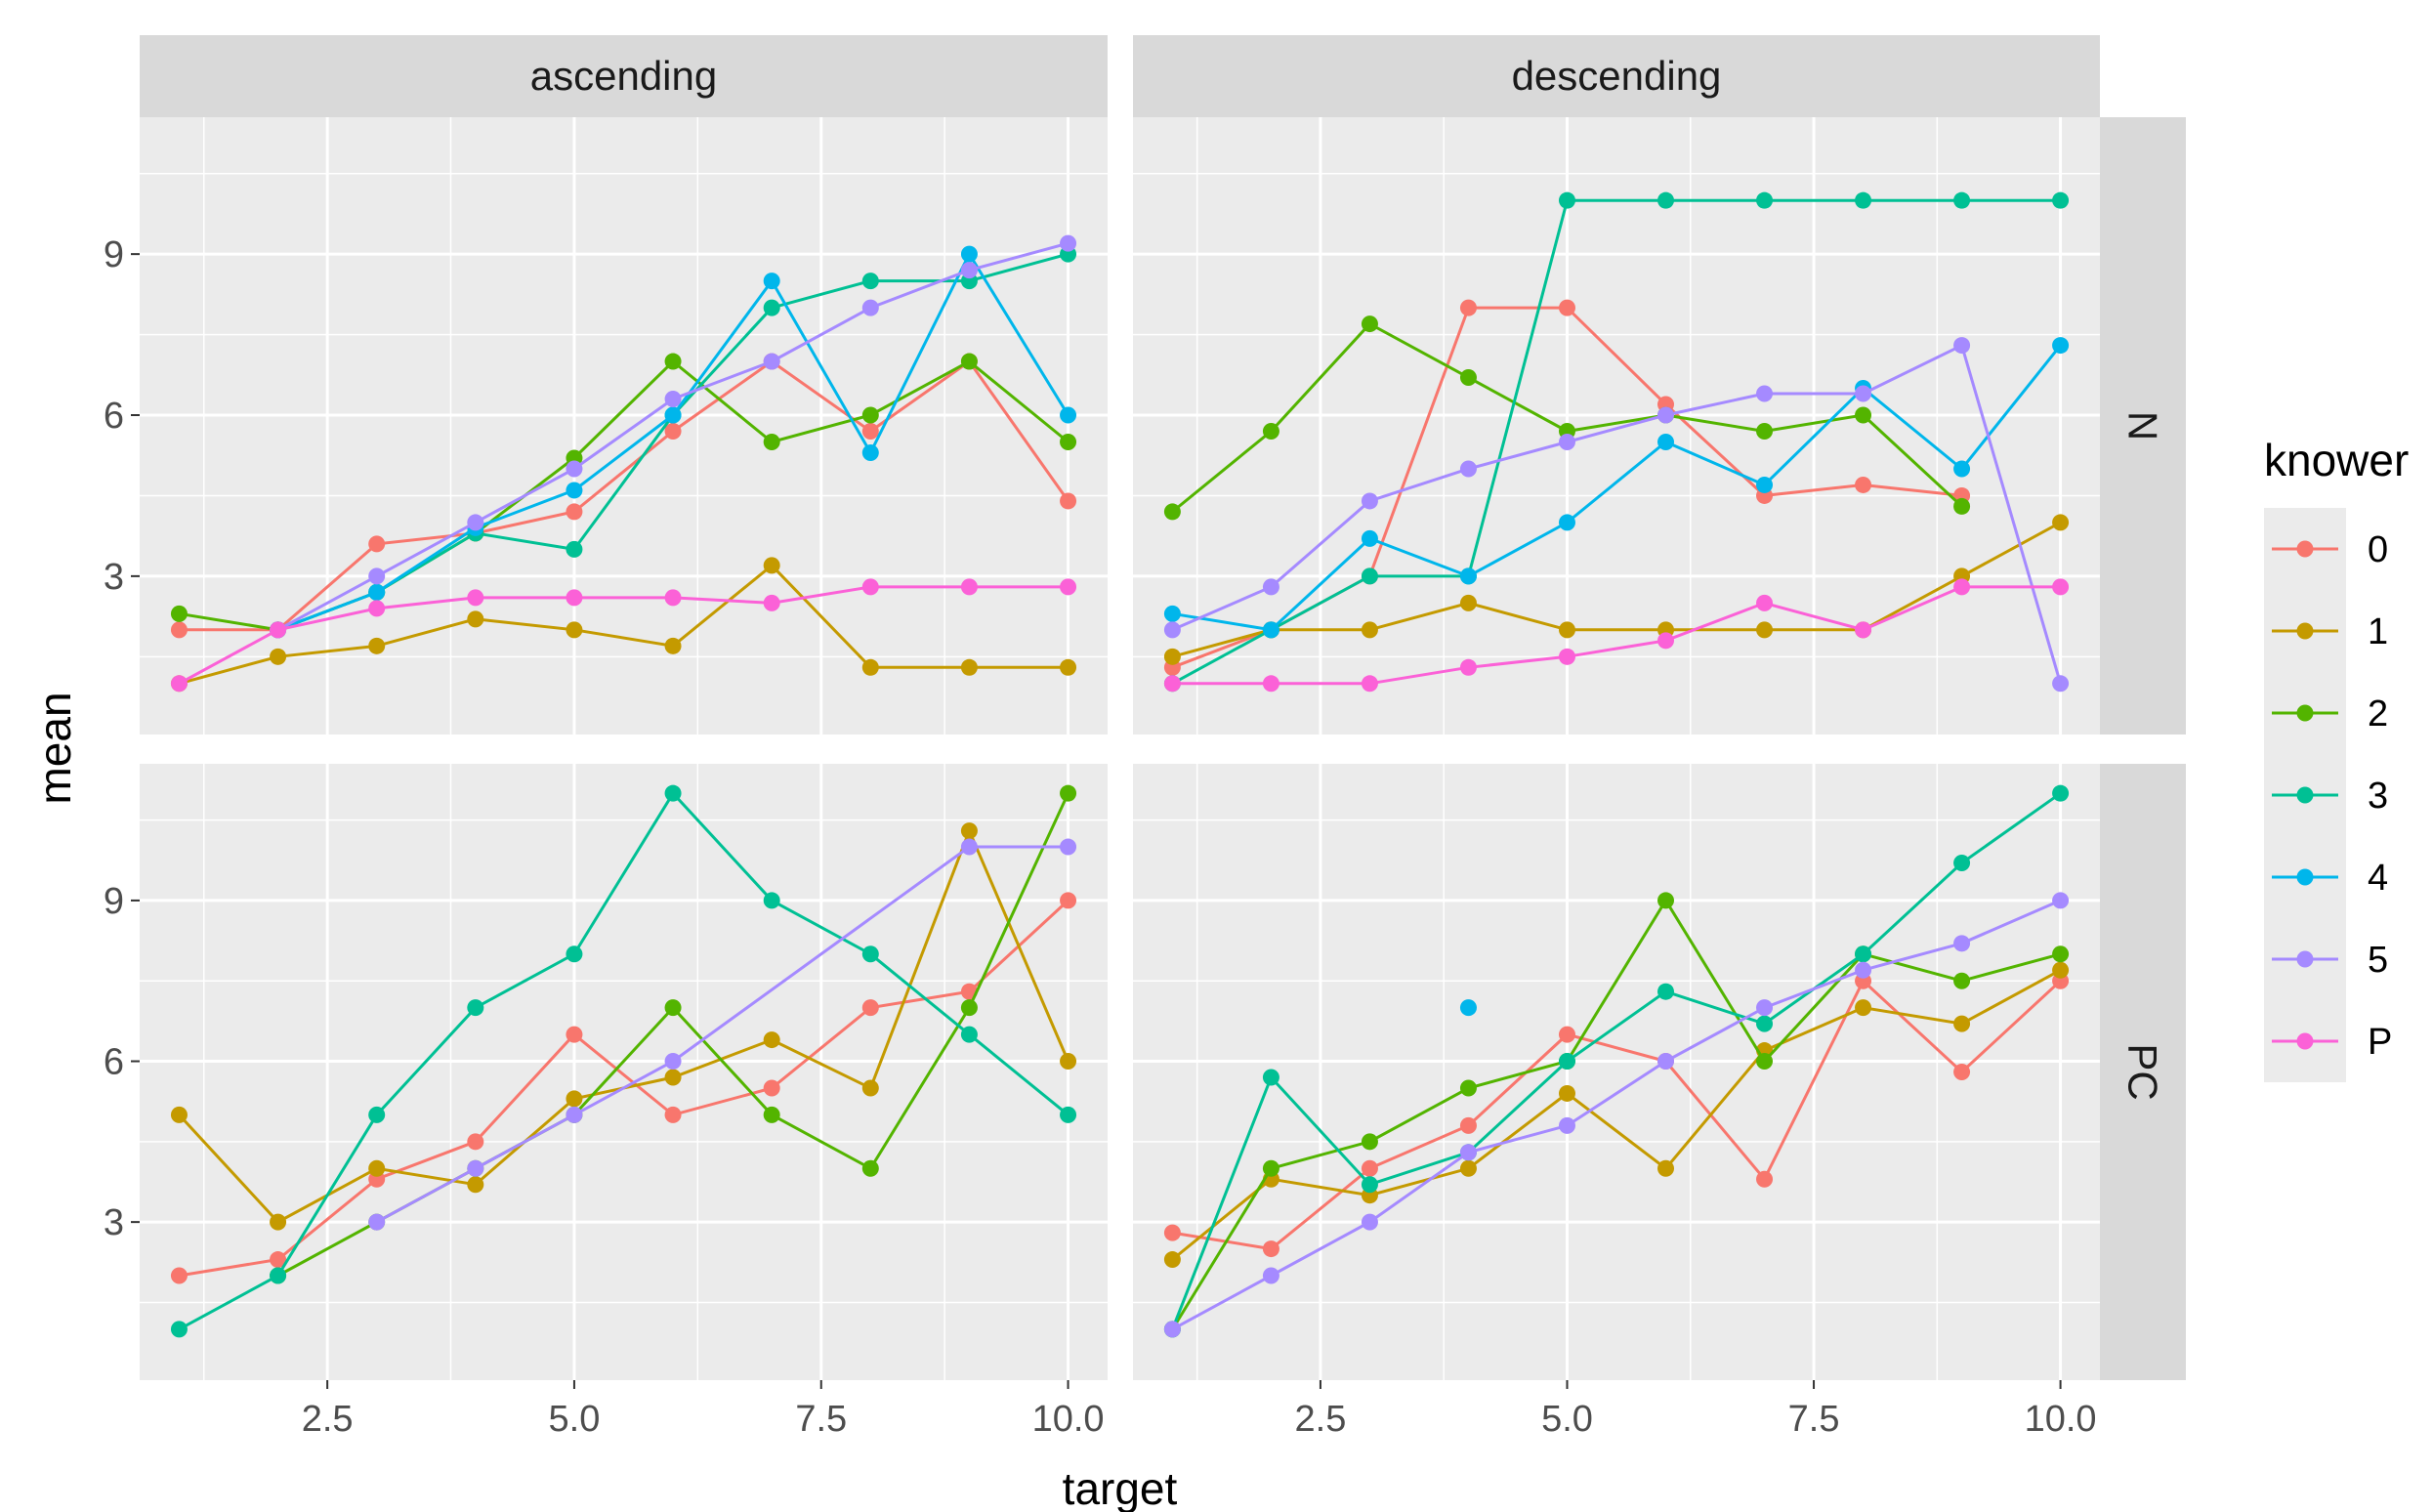  What do you see at coordinates (2378, 549) in the screenshot?
I see `legend-label-0: 0` at bounding box center [2378, 549].